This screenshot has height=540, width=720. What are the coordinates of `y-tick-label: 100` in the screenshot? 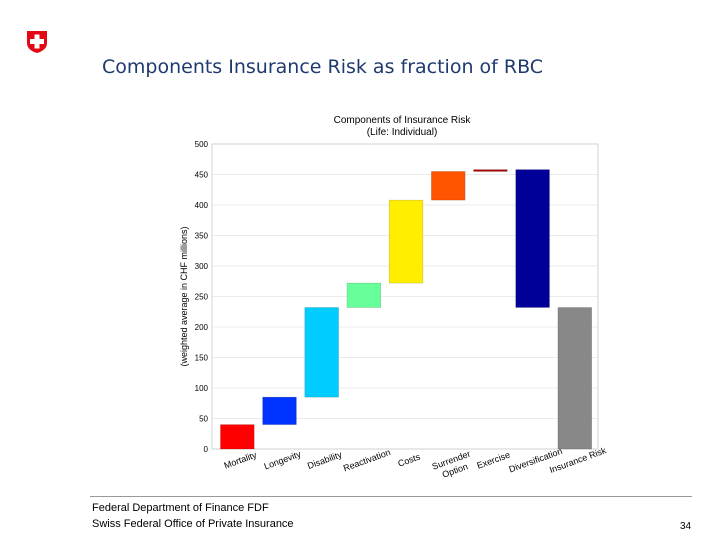 It's located at (202, 388).